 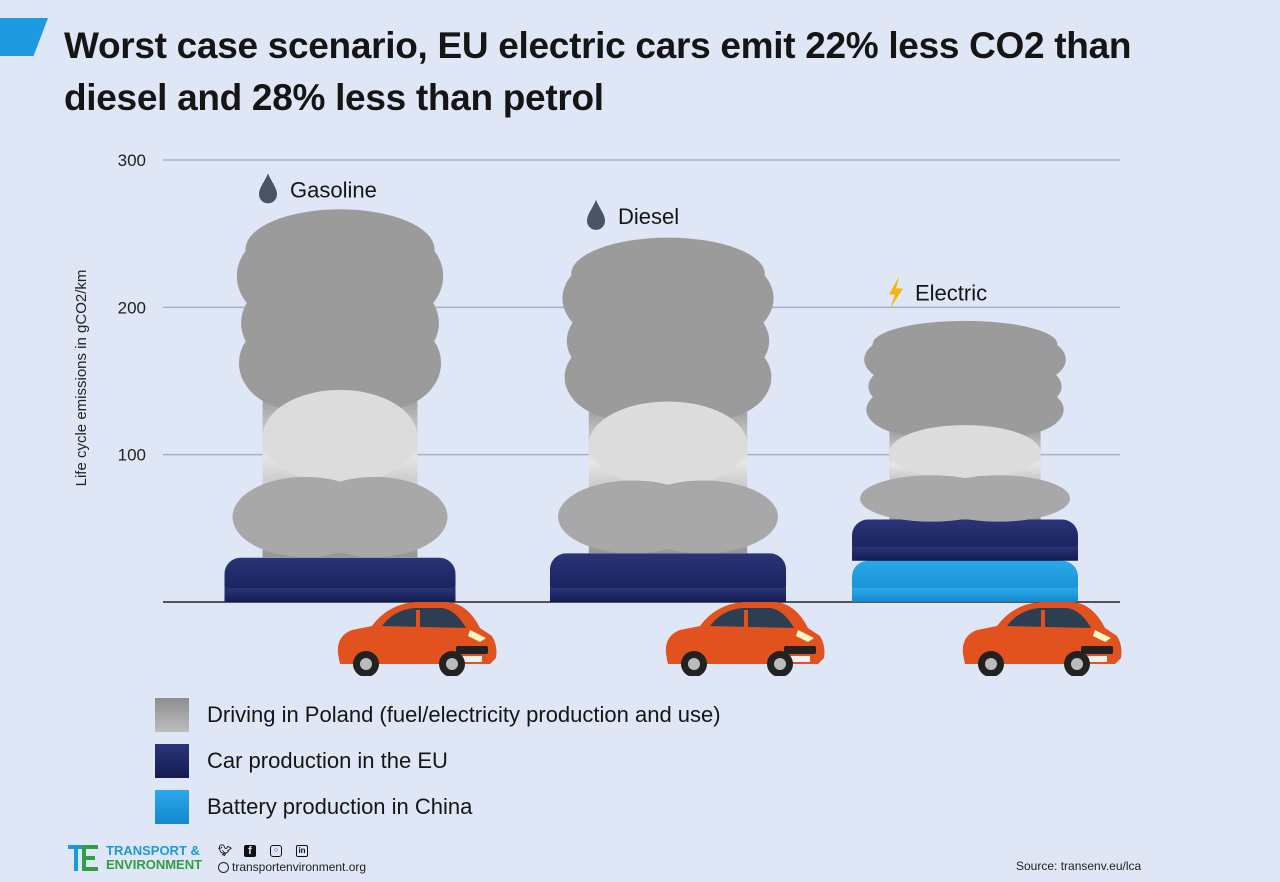 I want to click on legend-swatch-car-production, so click(x=172, y=761).